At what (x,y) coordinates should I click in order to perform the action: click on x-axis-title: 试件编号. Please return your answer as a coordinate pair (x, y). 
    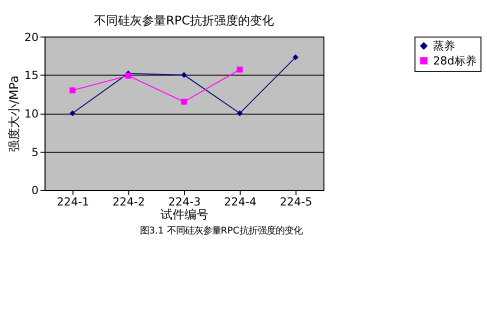
    Looking at the image, I should click on (184, 214).